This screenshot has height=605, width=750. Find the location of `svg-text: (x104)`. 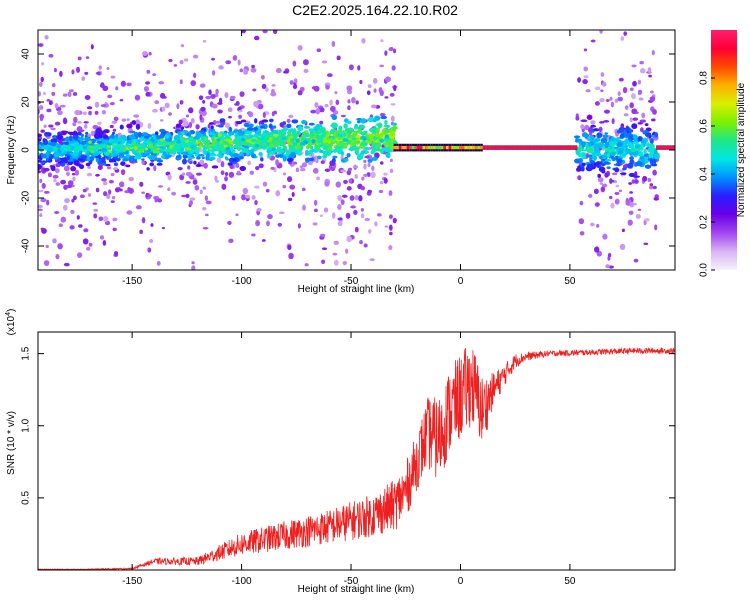

svg-text: (x104) is located at coordinates (11, 322).